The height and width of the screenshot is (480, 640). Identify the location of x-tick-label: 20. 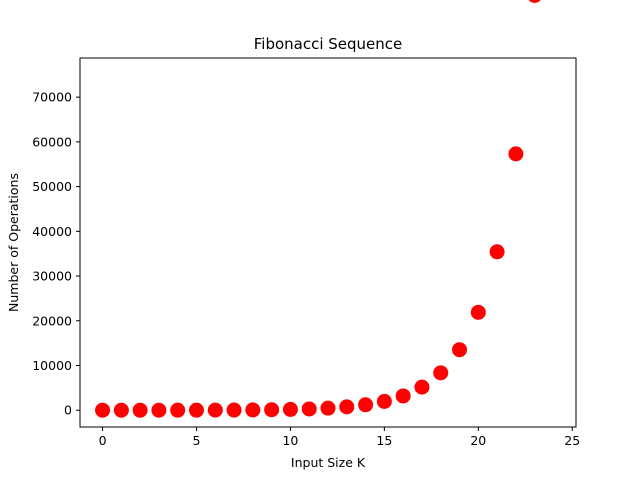
(478, 440).